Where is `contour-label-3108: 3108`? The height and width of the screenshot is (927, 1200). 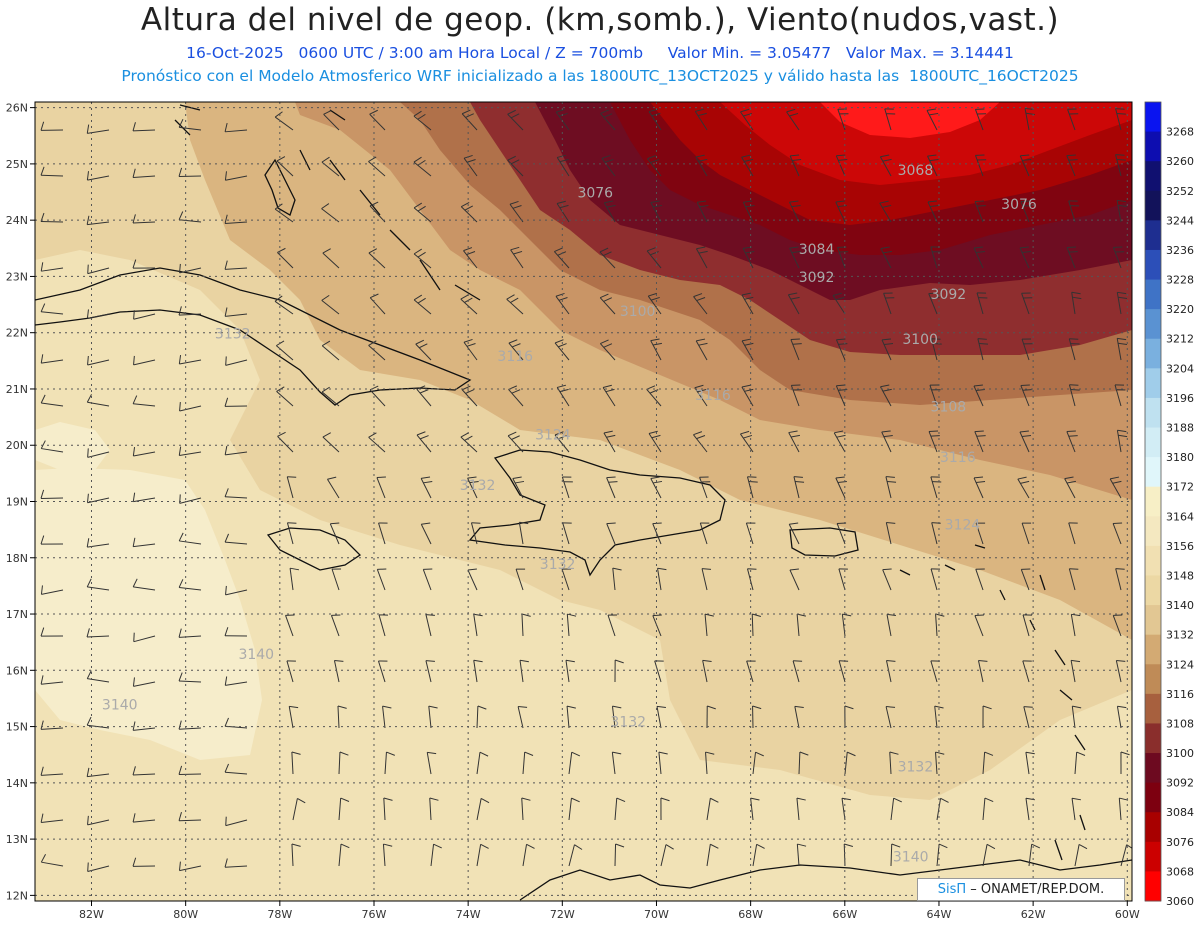
contour-label-3108: 3108 is located at coordinates (949, 407).